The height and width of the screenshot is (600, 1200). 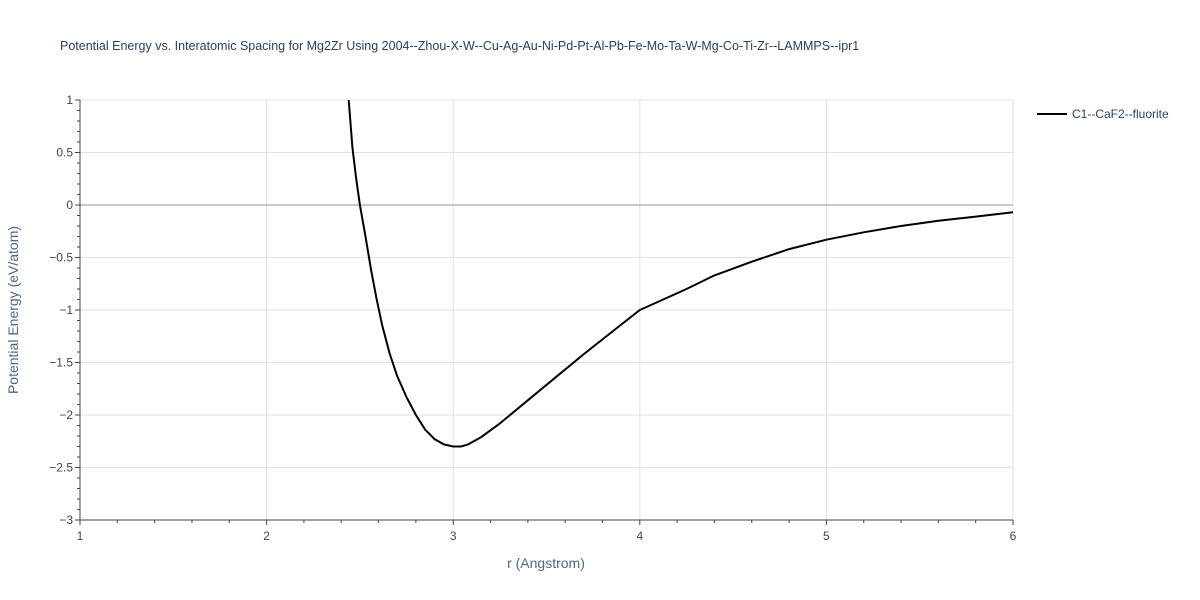 I want to click on y-tick-label: 0, so click(x=69, y=205).